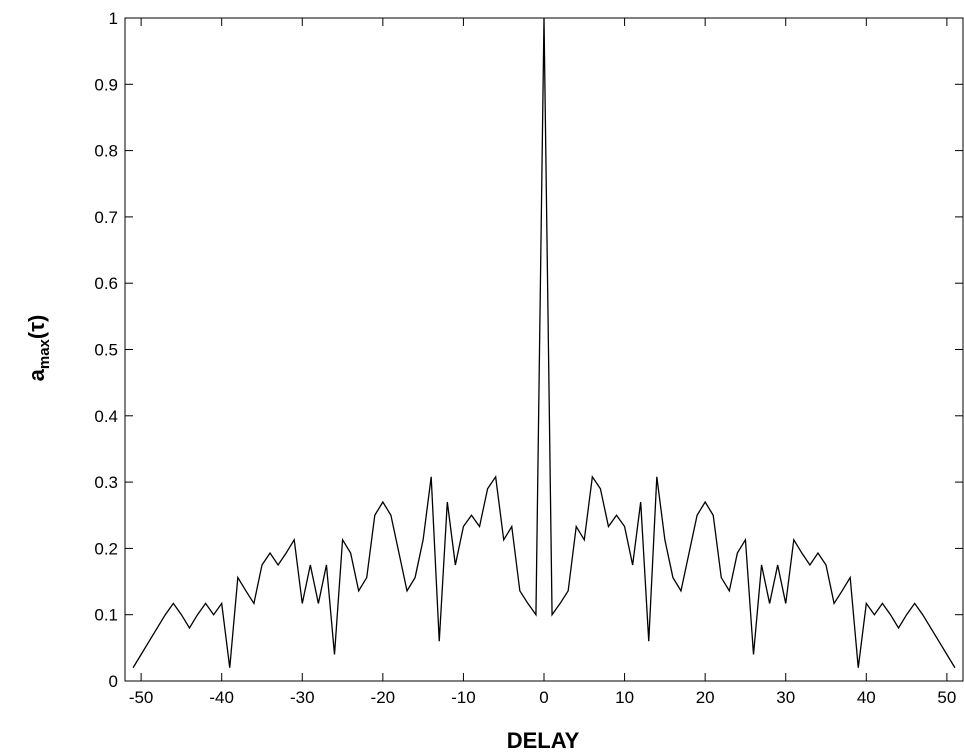 This screenshot has width=964, height=756. What do you see at coordinates (106, 151) in the screenshot?
I see `y-tick-label: 0.8` at bounding box center [106, 151].